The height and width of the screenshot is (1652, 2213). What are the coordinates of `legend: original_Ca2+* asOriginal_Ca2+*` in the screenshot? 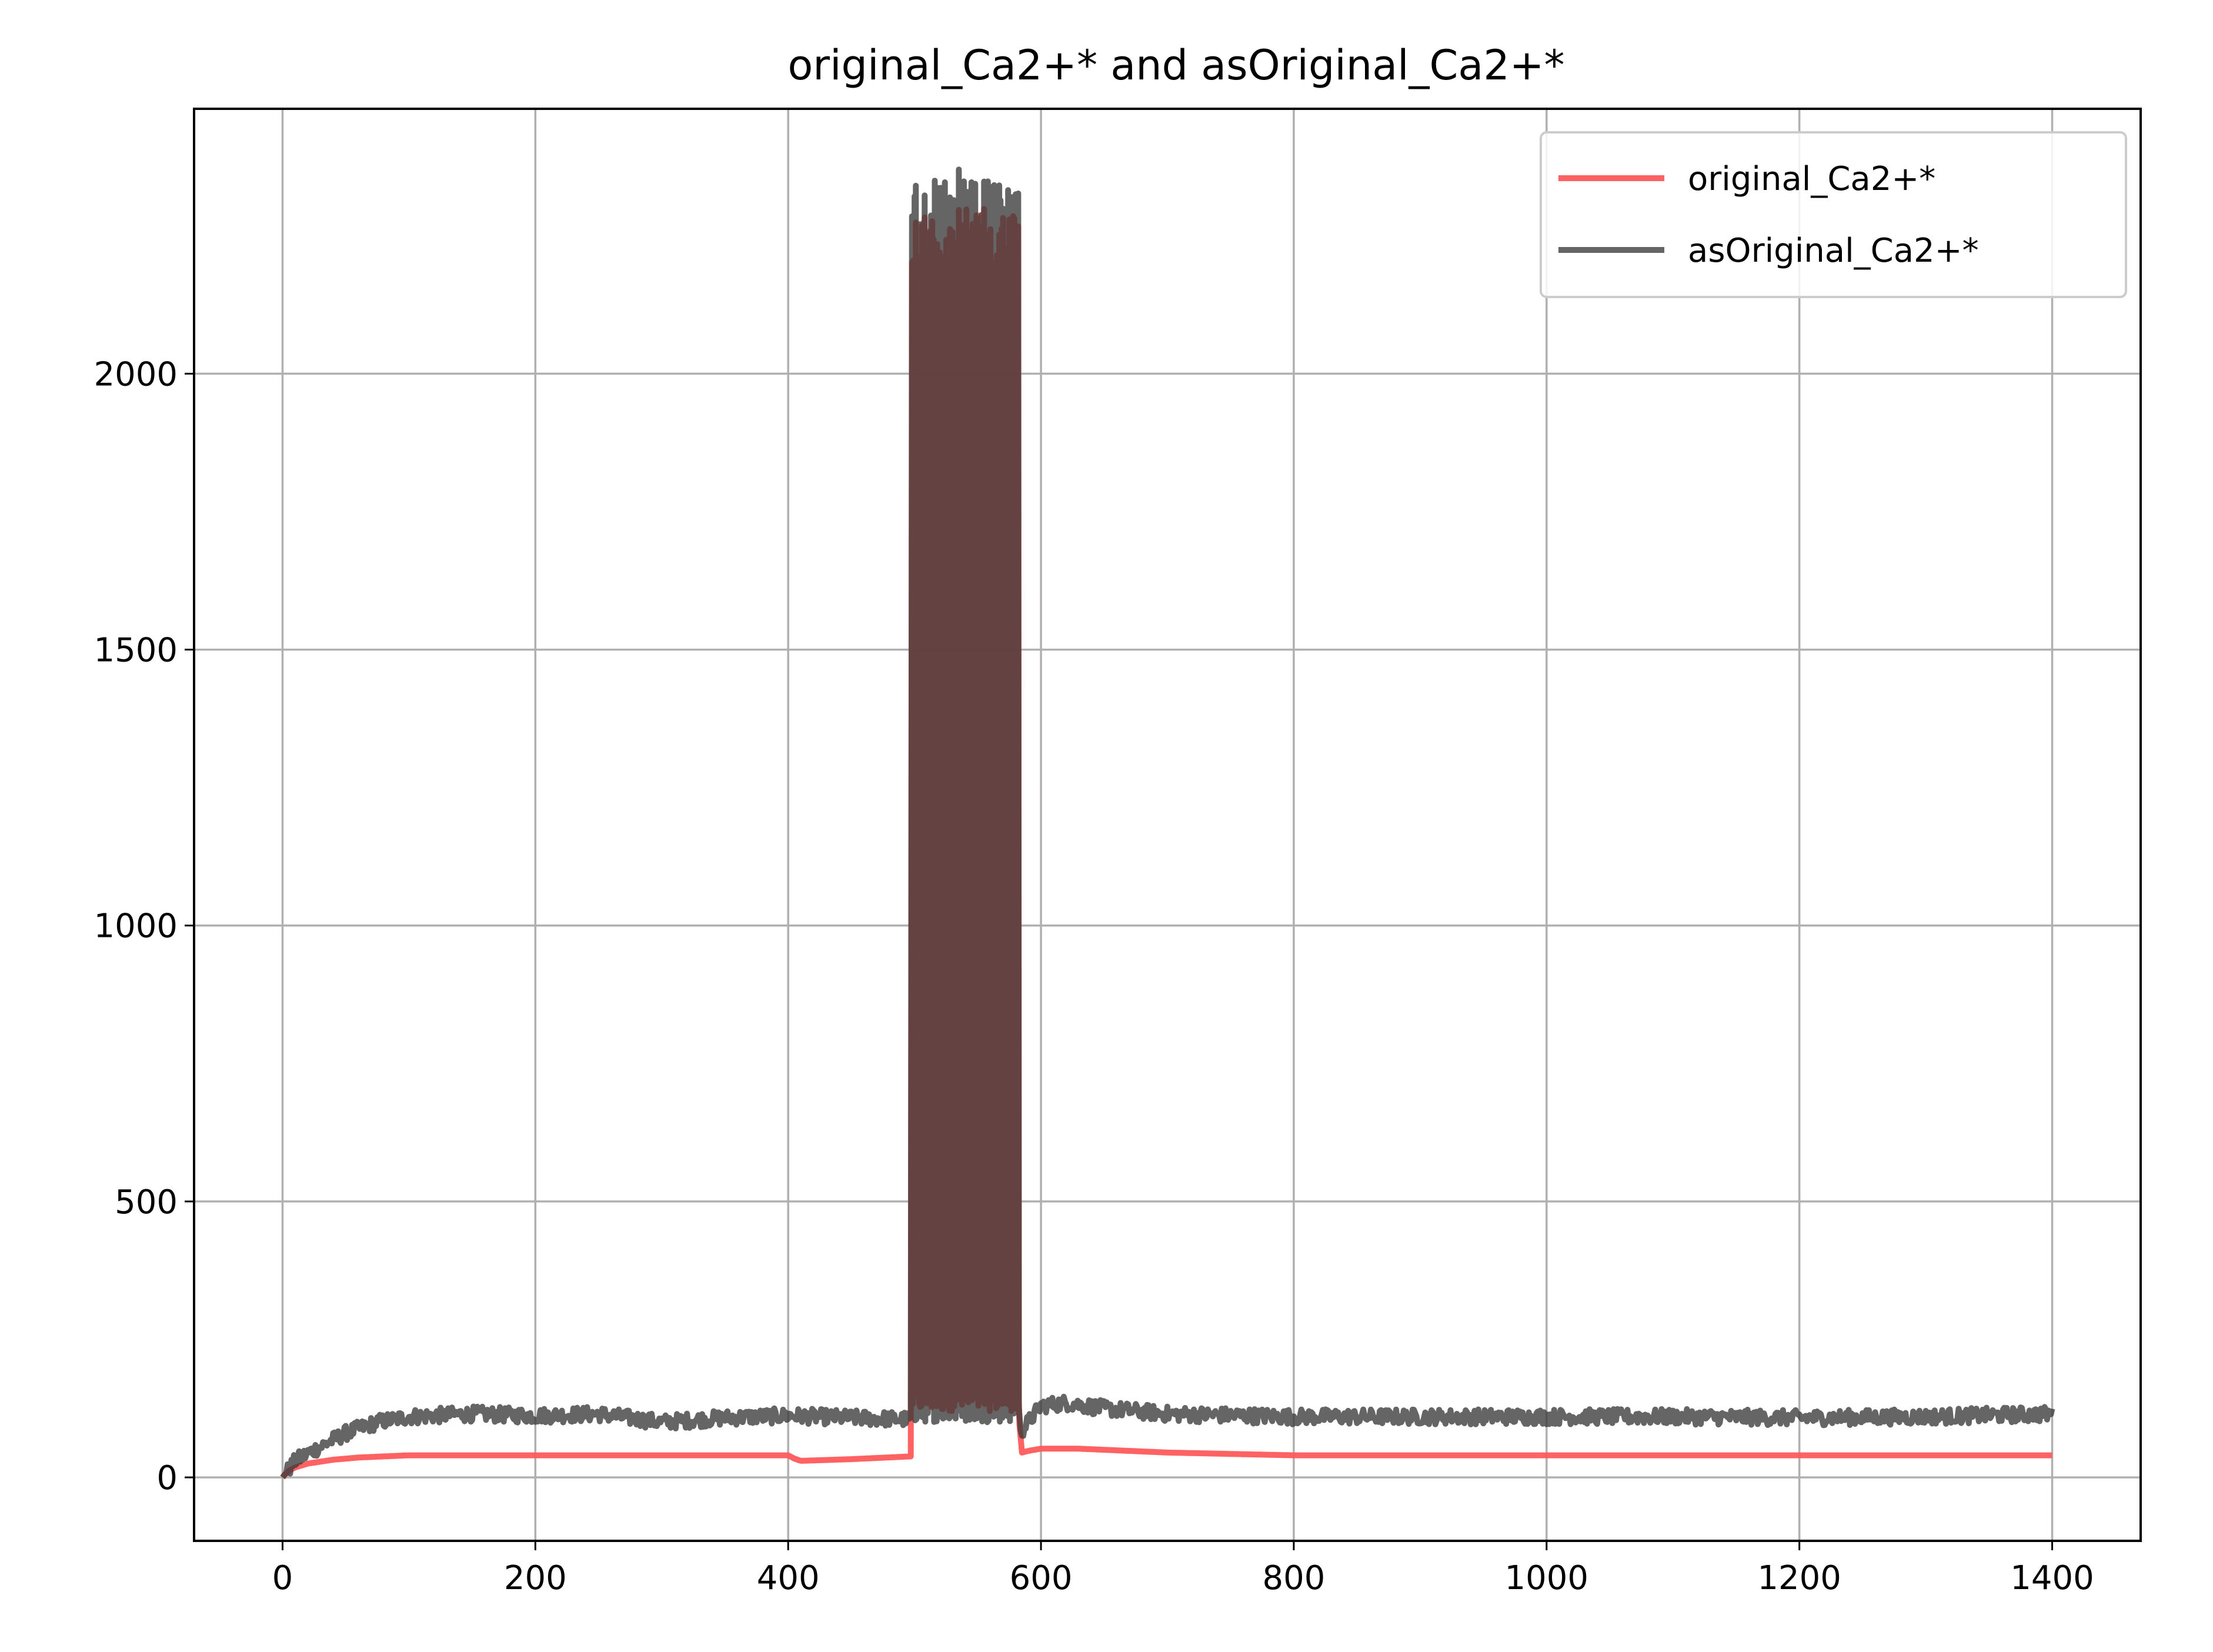 It's located at (1833, 214).